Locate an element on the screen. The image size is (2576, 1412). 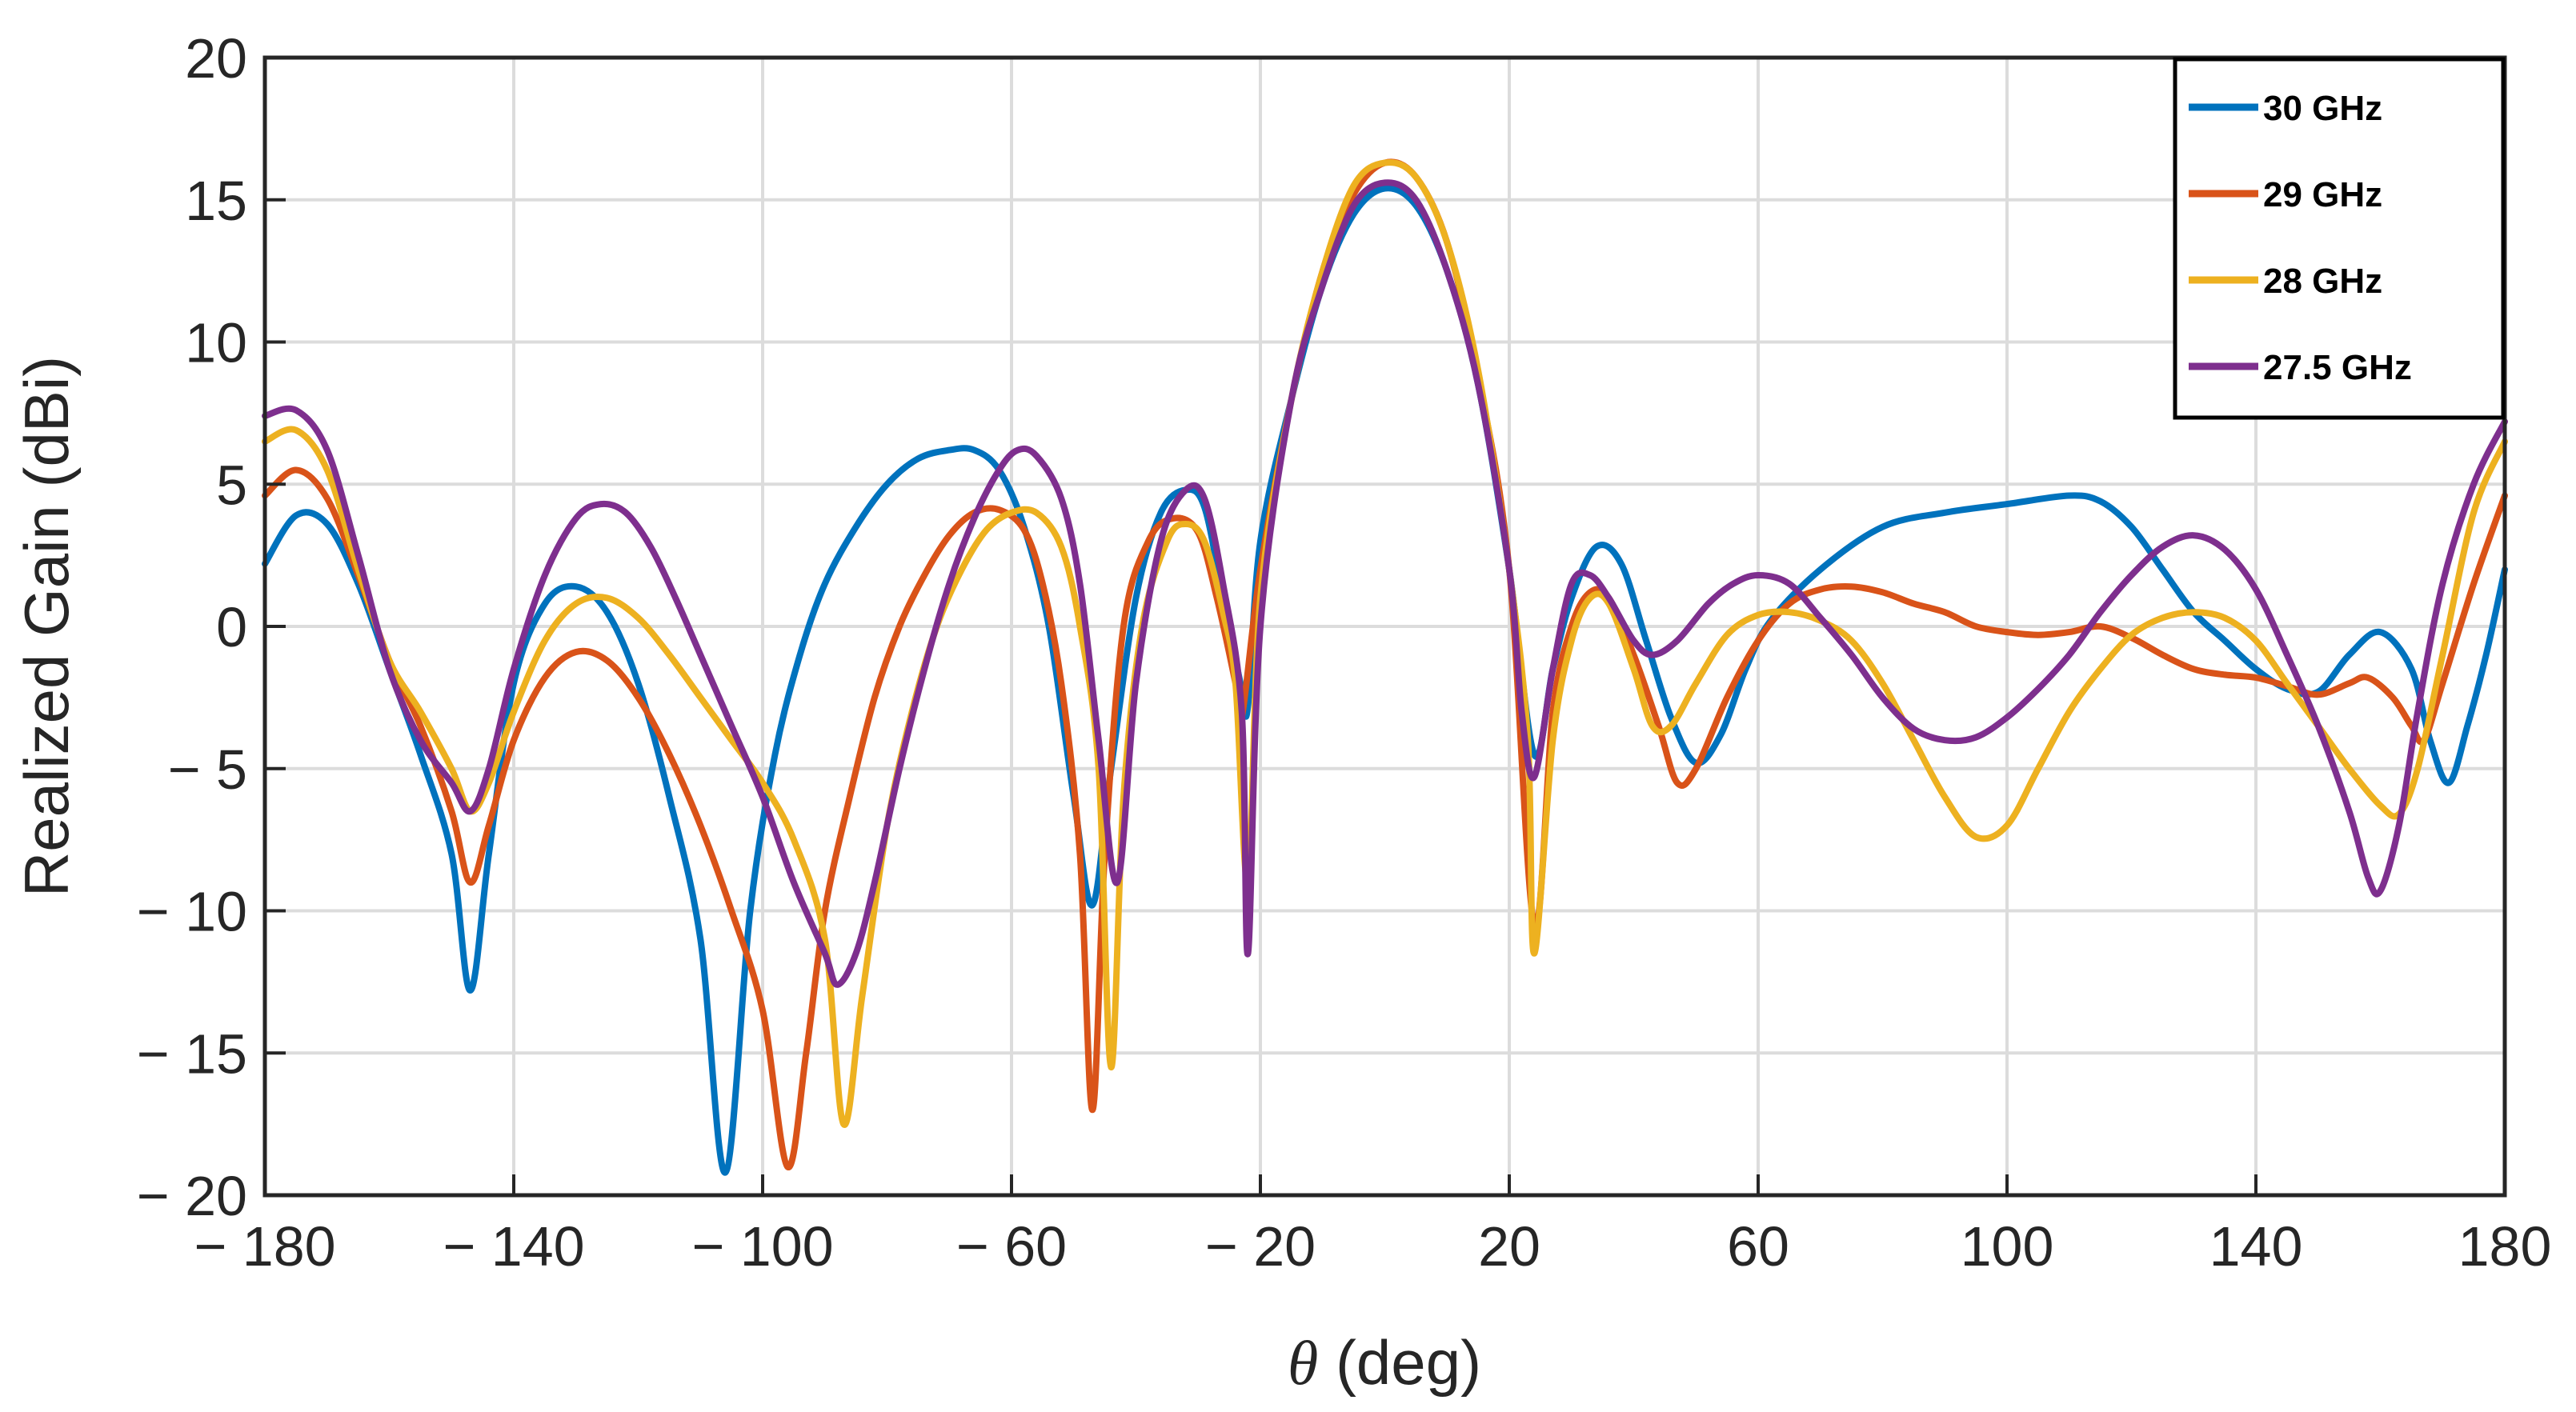
y-tick-label: 5 is located at coordinates (231, 485).